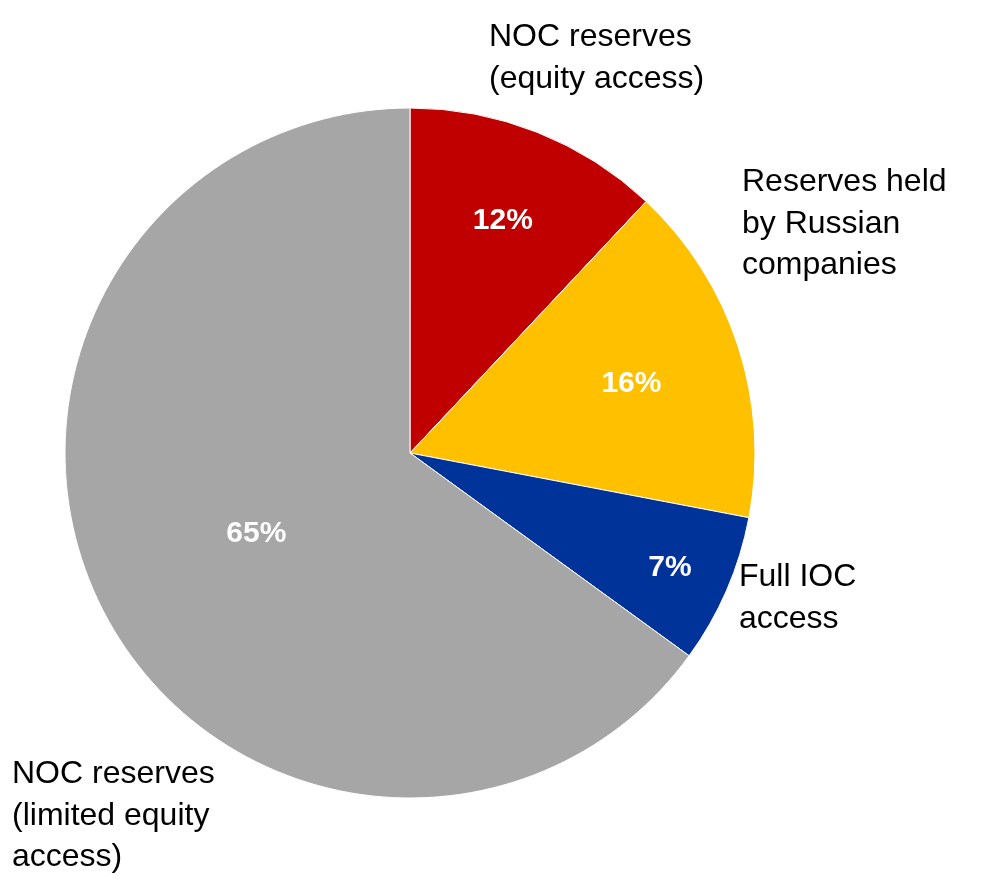  Describe the element at coordinates (798, 596) in the screenshot. I see `slice-label: Full IOC access` at that location.